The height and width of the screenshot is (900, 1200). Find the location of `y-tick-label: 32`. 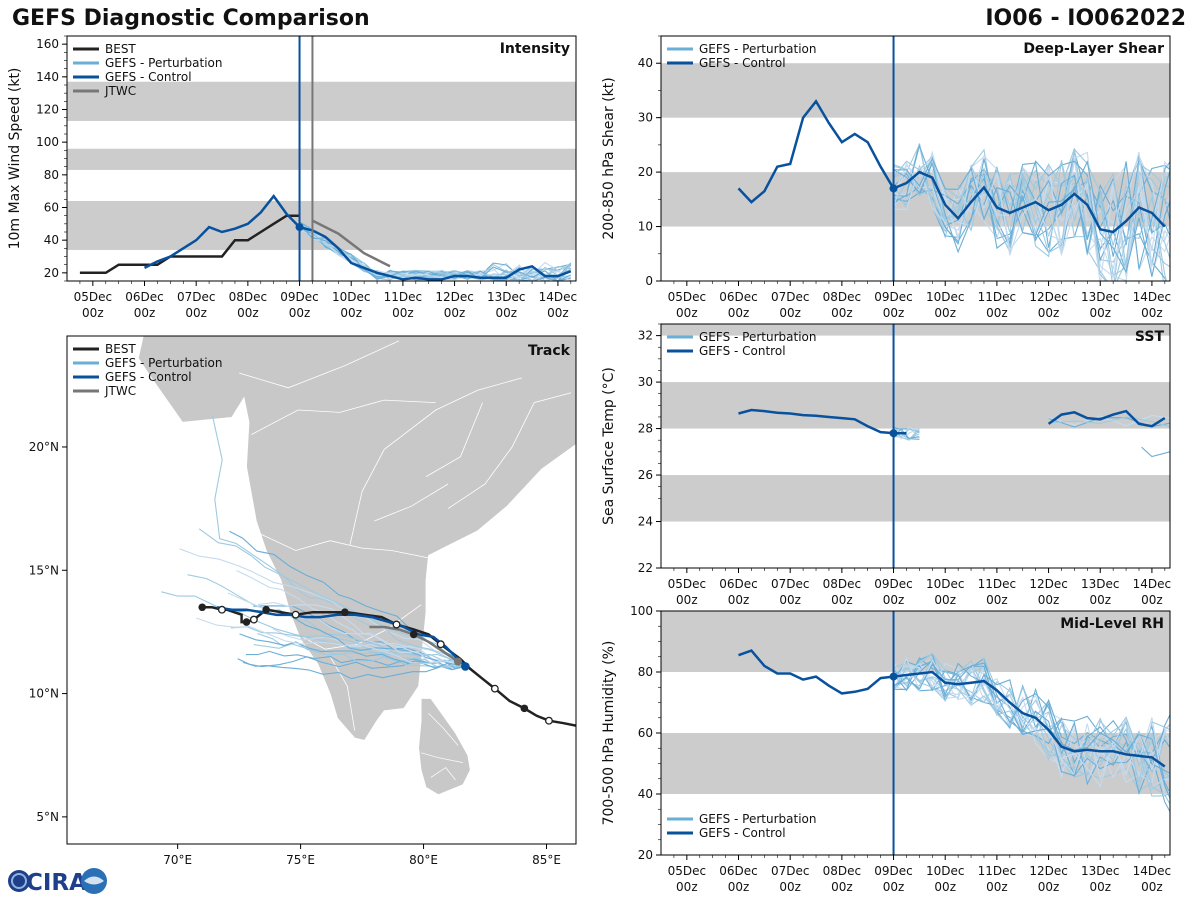

y-tick-label: 32 is located at coordinates (645, 336).